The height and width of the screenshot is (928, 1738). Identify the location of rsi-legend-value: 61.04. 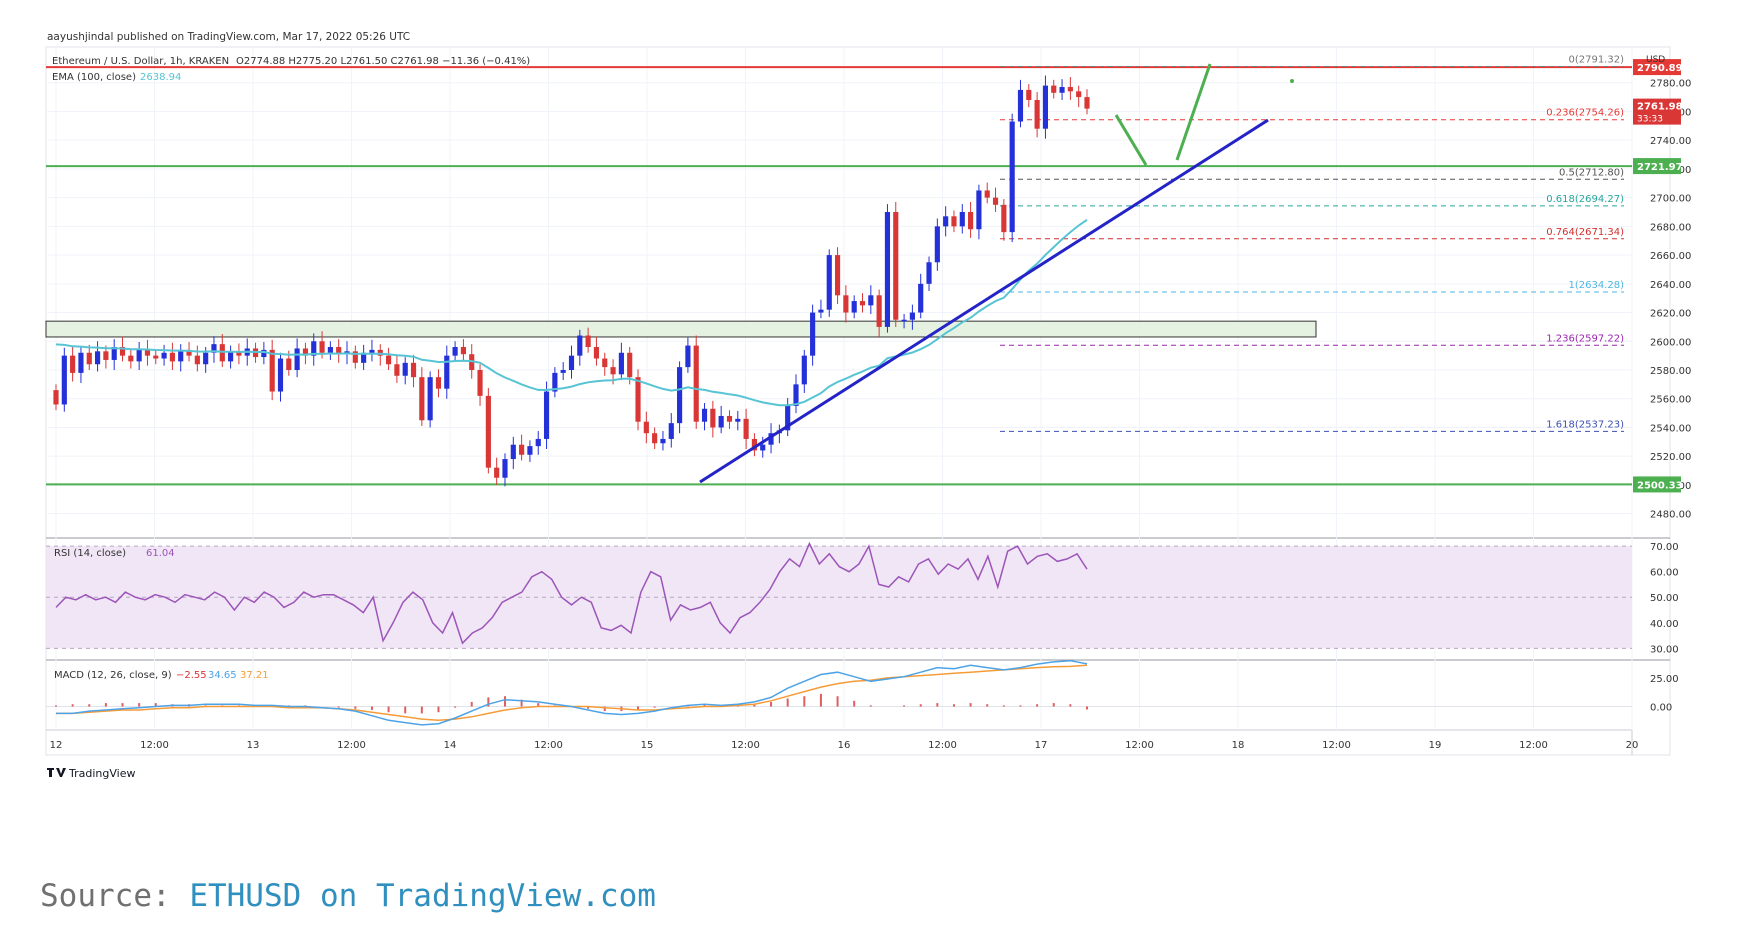
(160, 553).